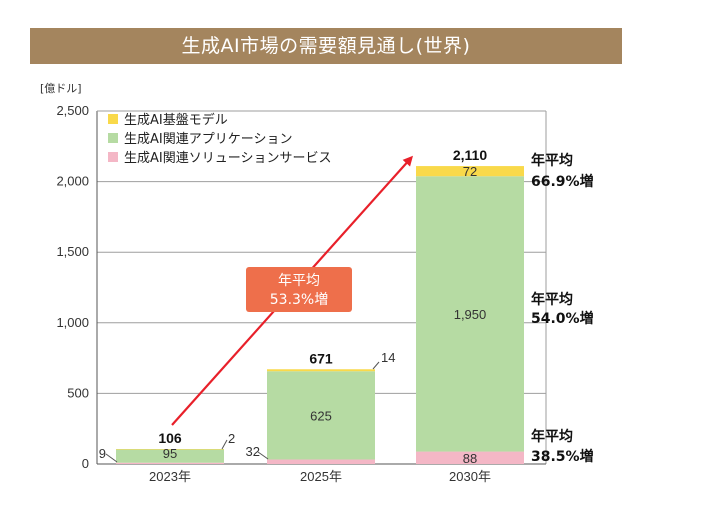 This screenshot has height=513, width=712. I want to click on badge-line-1: 年平均, so click(299, 281).